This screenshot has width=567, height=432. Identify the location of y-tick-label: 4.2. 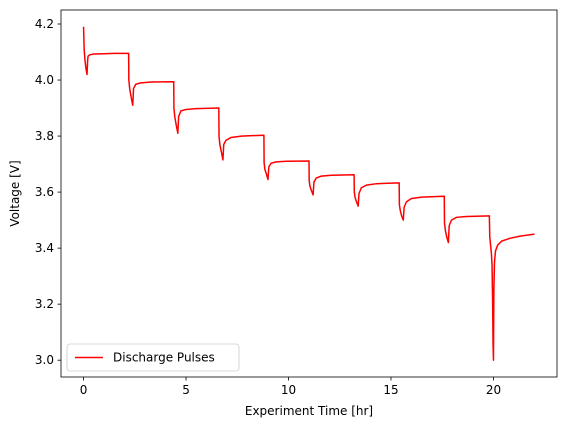
(44, 24).